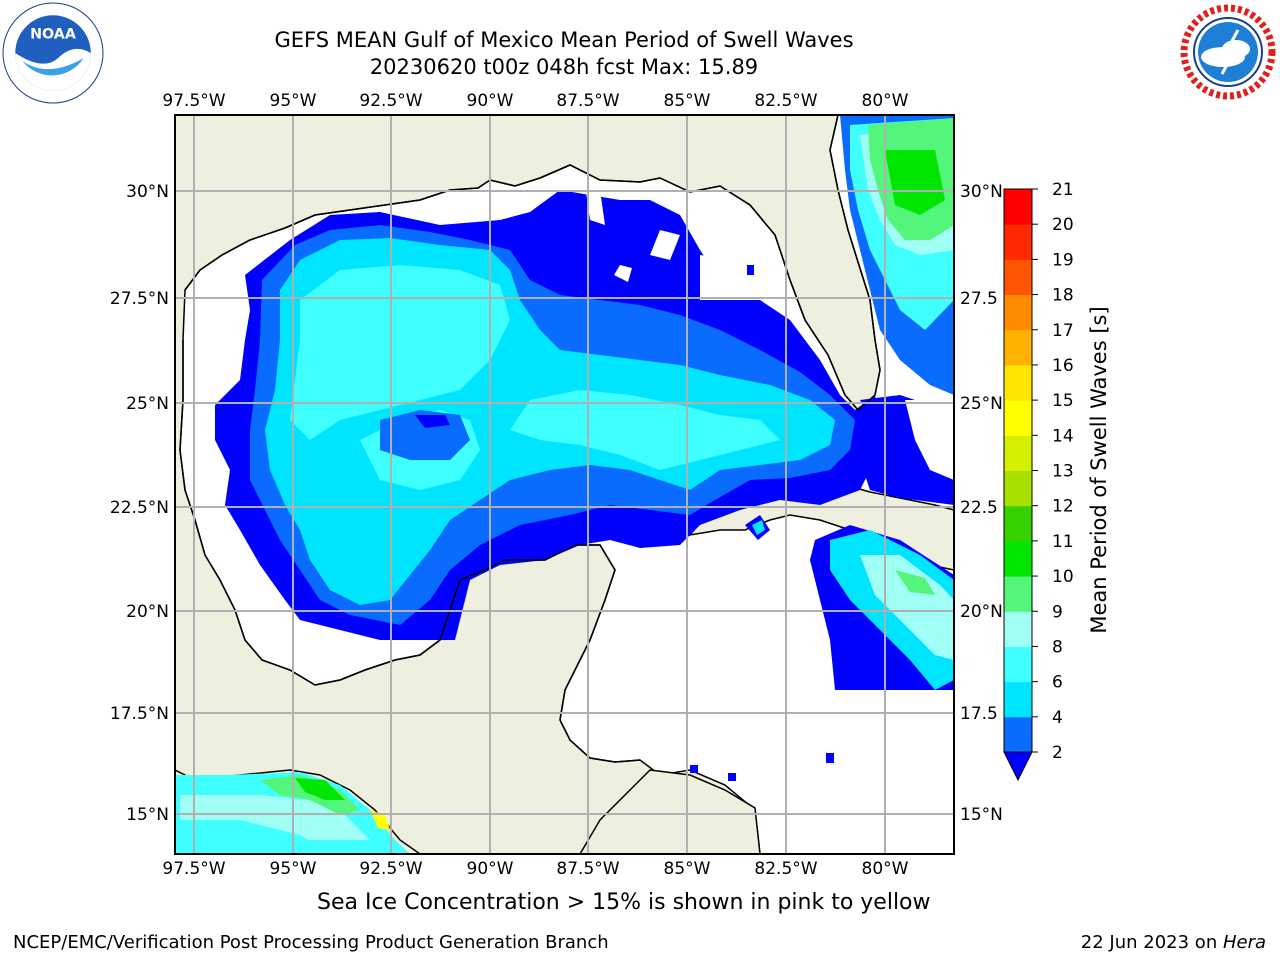 The height and width of the screenshot is (960, 1280). Describe the element at coordinates (53, 35) in the screenshot. I see `svg-text: NOAA` at that location.